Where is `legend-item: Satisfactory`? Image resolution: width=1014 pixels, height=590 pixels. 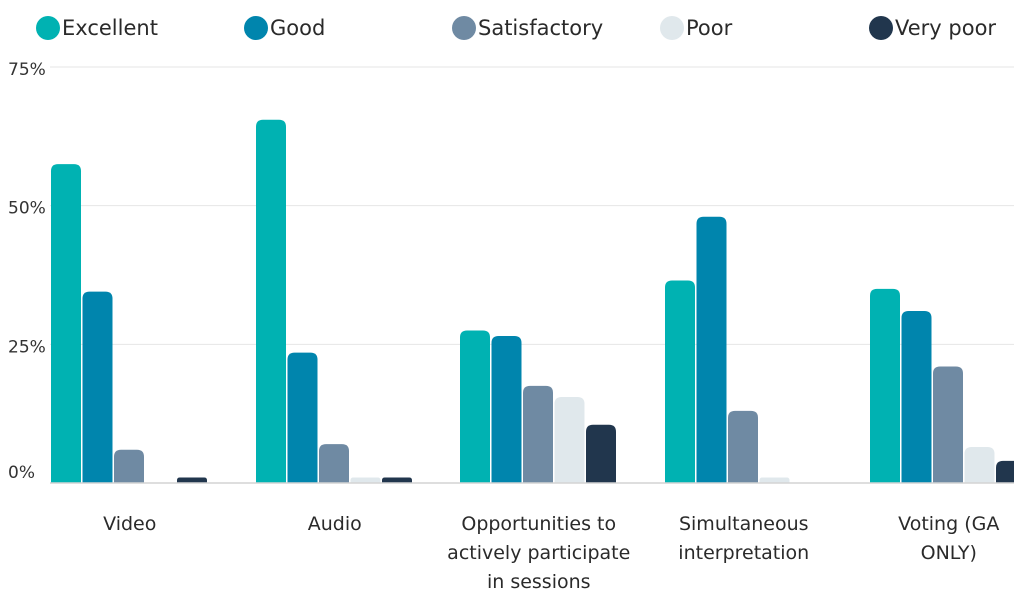
legend-item: Satisfactory is located at coordinates (527, 28).